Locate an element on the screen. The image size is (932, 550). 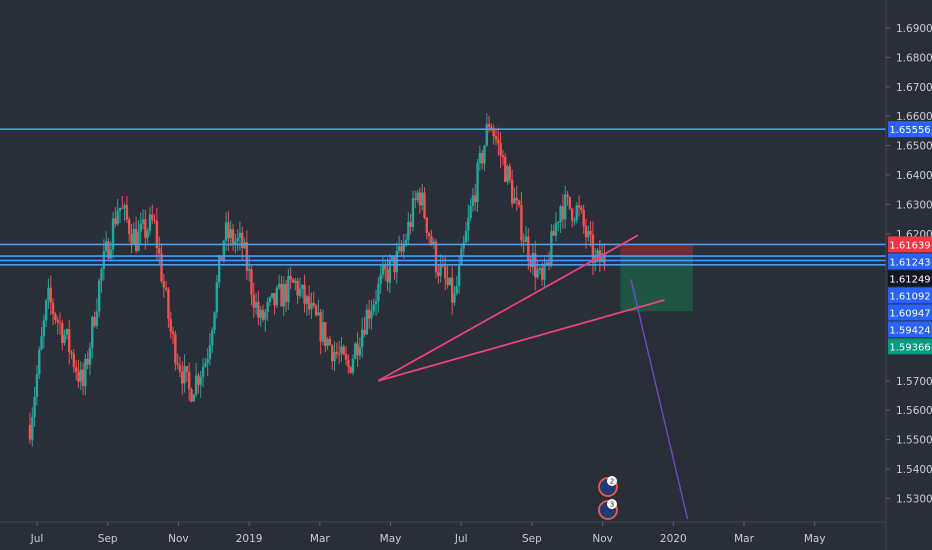
price-label-current-price: 1.61249 is located at coordinates (910, 278).